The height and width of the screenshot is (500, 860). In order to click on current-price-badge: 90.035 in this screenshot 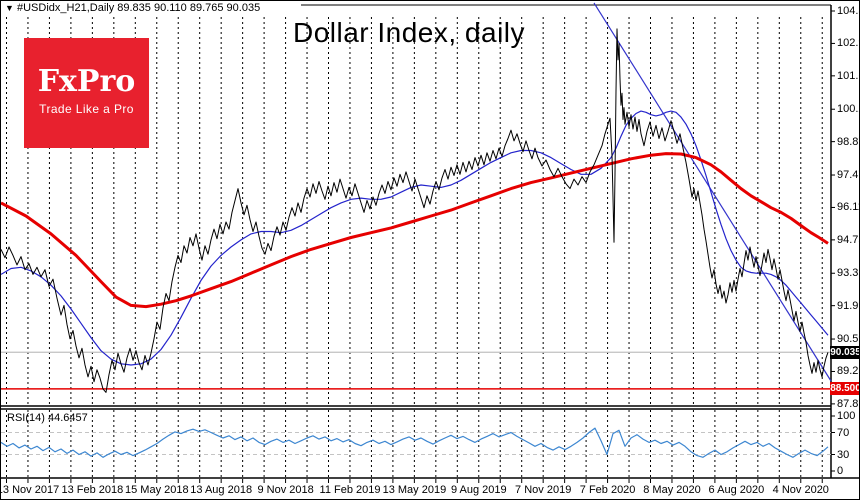, I will do `click(845, 352)`.